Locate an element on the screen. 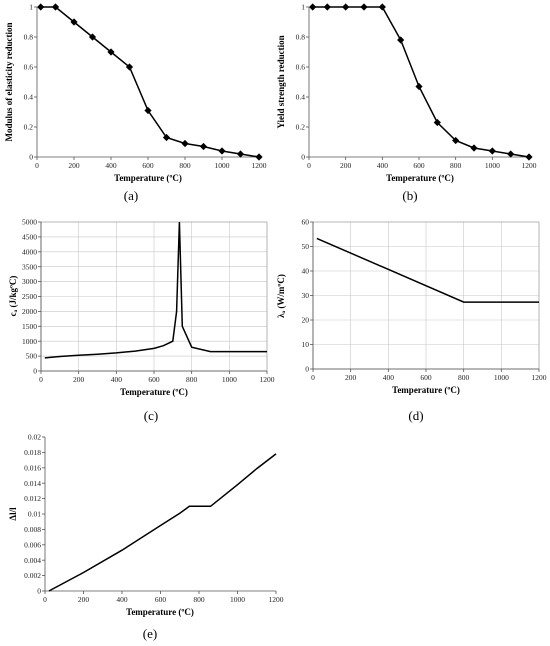 Image resolution: width=550 pixels, height=646 pixels. y-tick-label: 0.012 is located at coordinates (32, 498).